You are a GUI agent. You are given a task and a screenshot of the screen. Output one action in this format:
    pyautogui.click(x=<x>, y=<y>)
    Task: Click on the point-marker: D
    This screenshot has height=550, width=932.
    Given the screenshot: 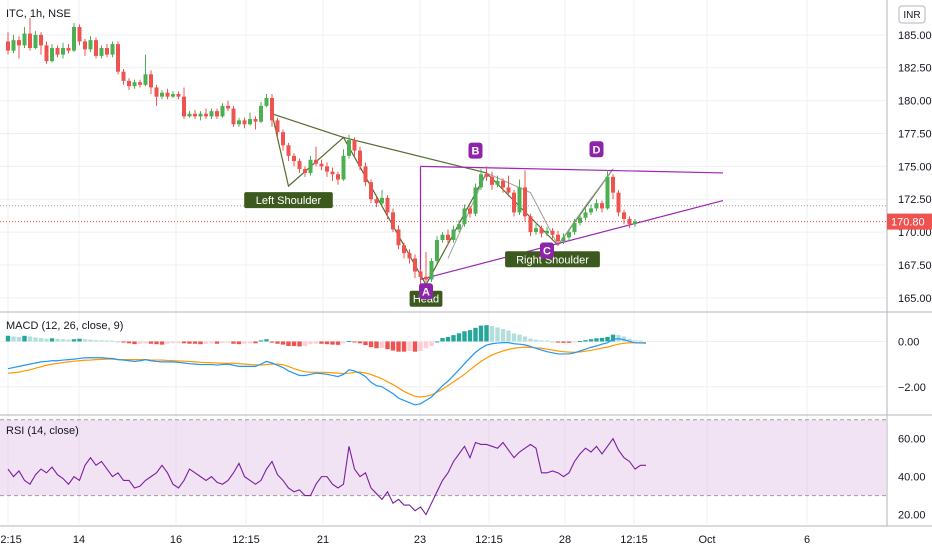 What is the action you would take?
    pyautogui.click(x=596, y=149)
    